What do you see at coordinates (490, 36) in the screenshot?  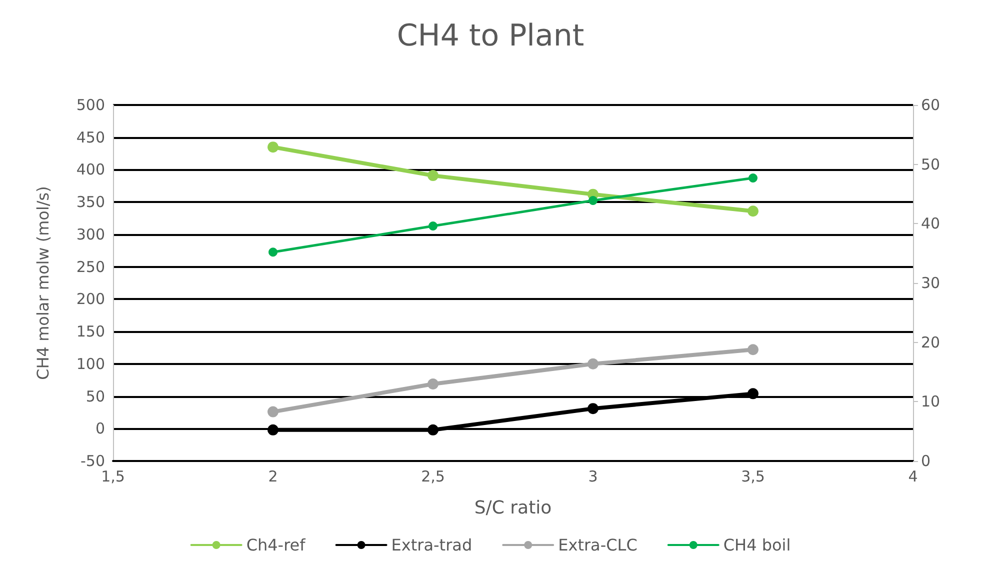 I see `chart-title: CH4 to Plant` at bounding box center [490, 36].